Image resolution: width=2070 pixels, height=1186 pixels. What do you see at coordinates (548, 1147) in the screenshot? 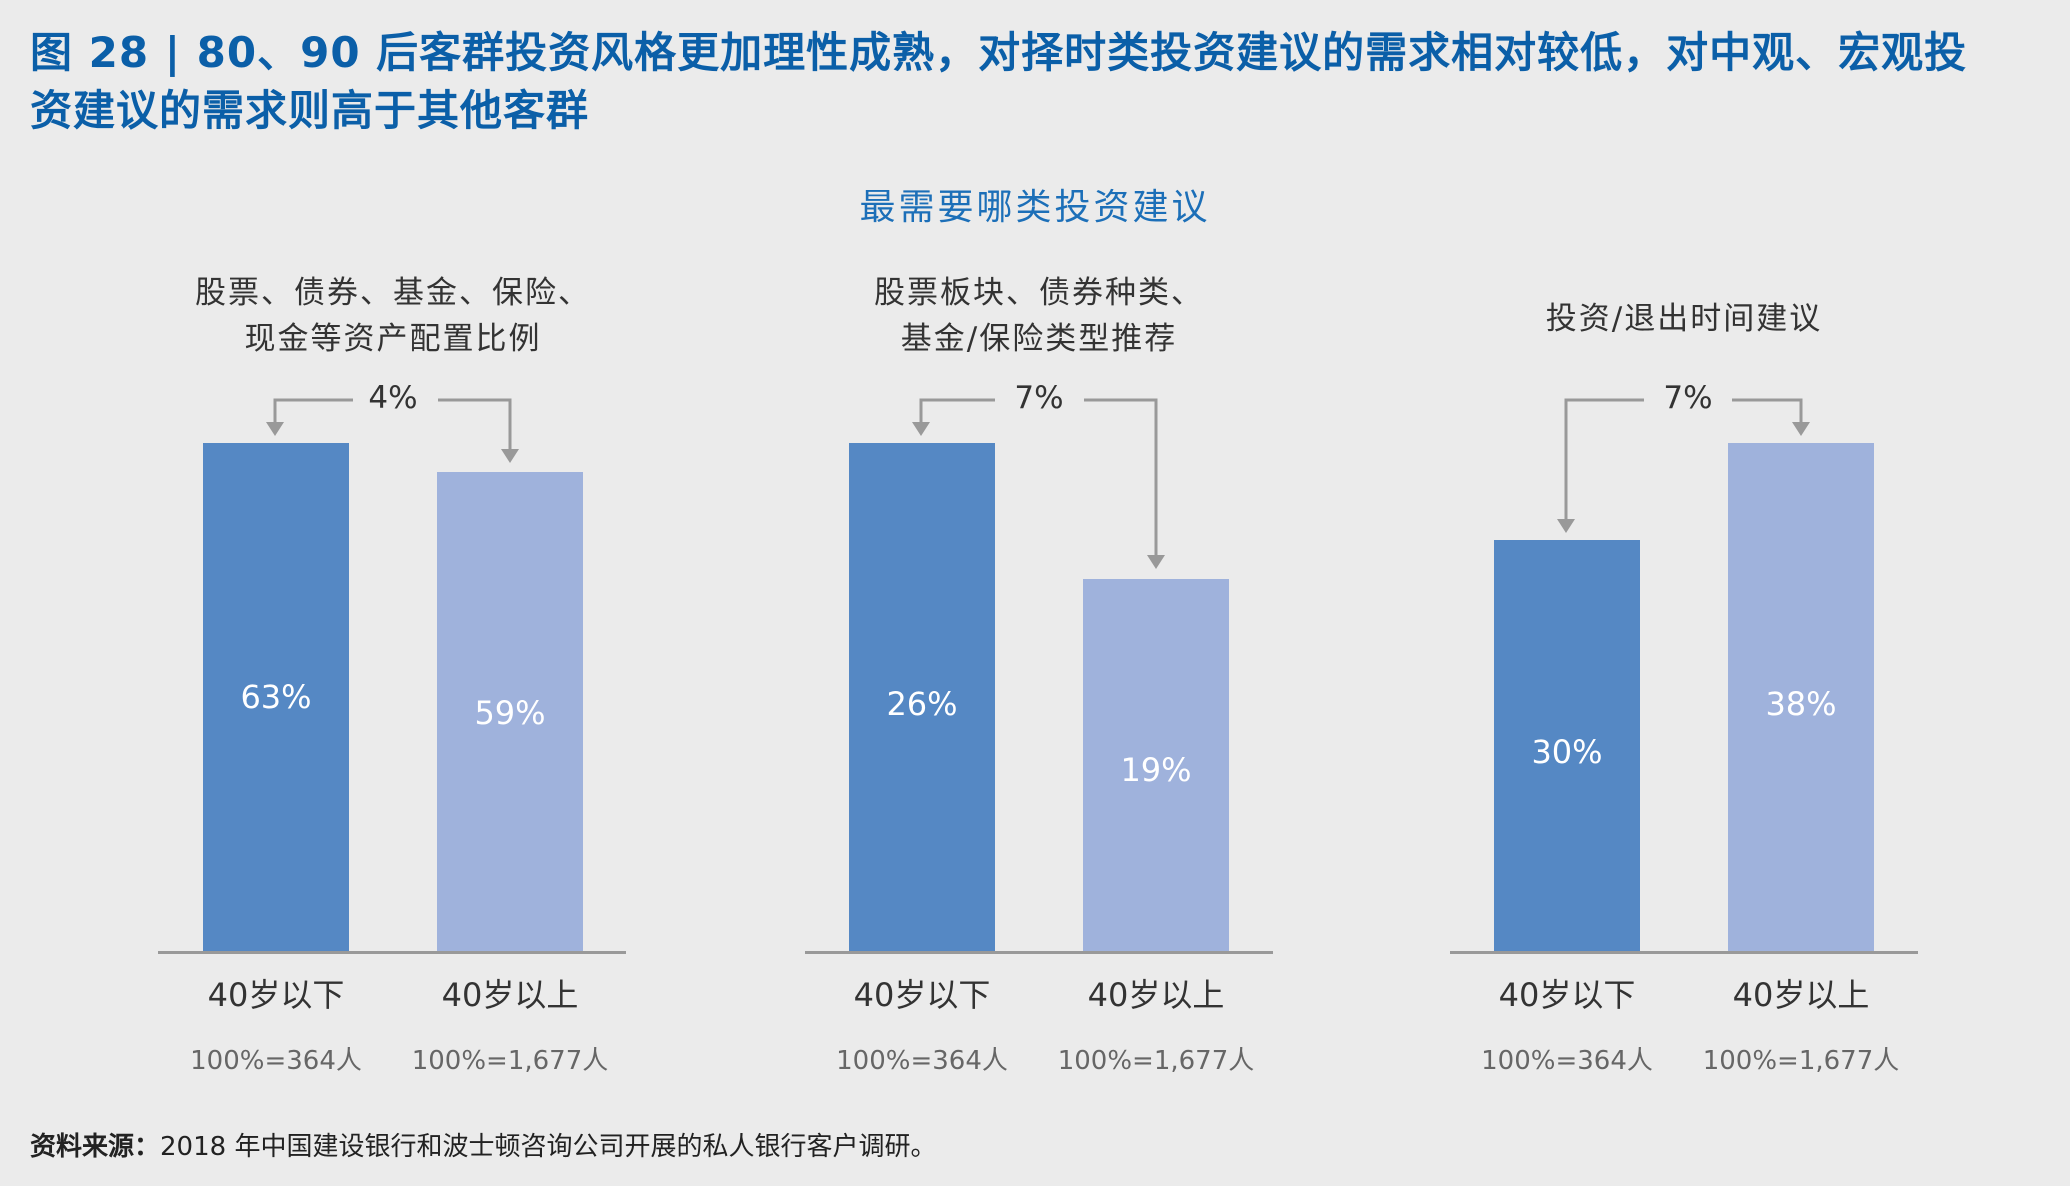
I see `source-text: 2018 年中国建设银行和波士顿咨询公司开展的私人银行客户调研。` at bounding box center [548, 1147].